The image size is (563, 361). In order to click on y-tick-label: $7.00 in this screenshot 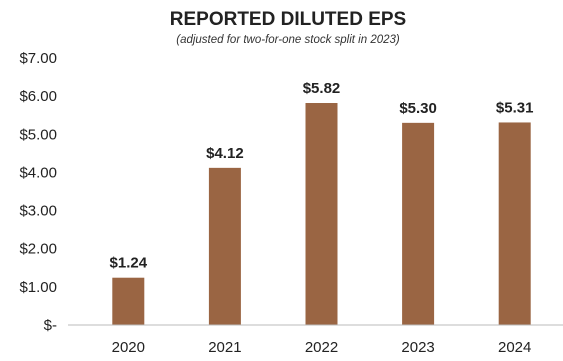, I will do `click(38, 58)`.